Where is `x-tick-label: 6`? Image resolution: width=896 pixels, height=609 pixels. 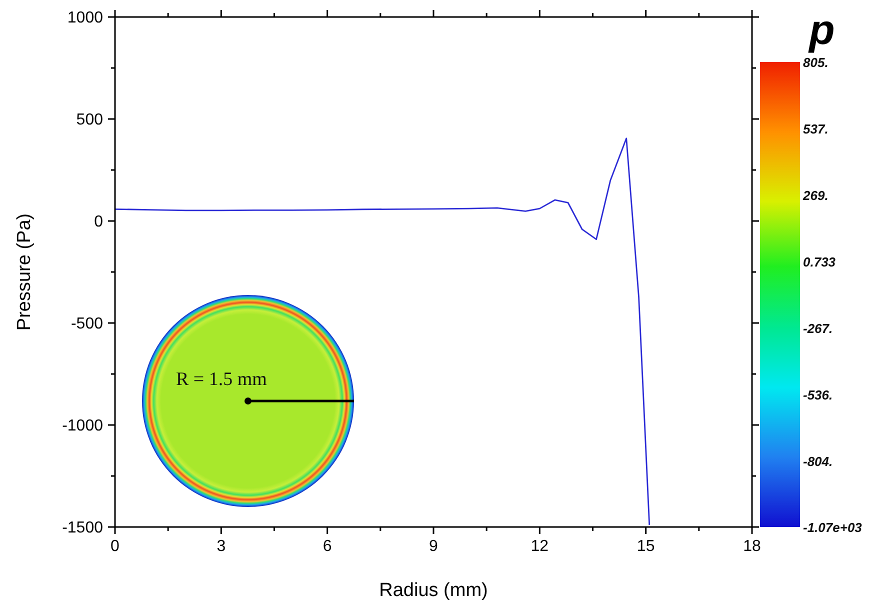
x-tick-label: 6 is located at coordinates (327, 546).